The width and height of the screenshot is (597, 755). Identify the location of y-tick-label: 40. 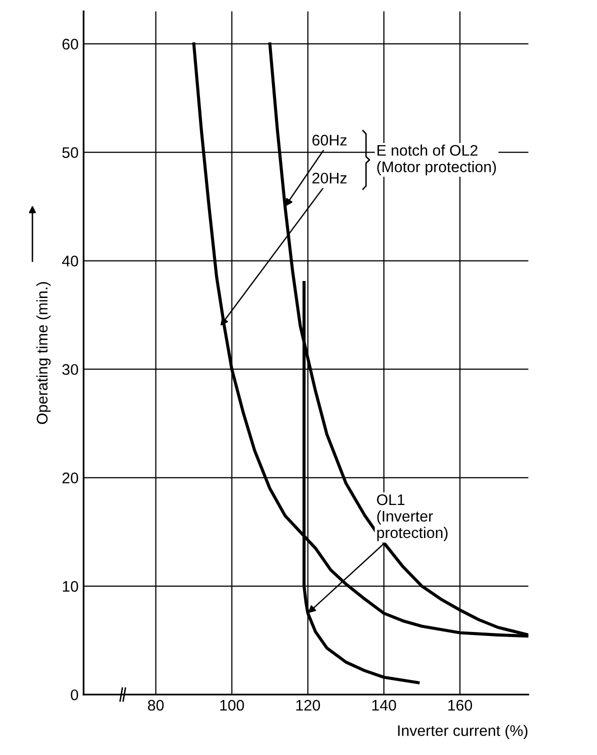
(70, 261).